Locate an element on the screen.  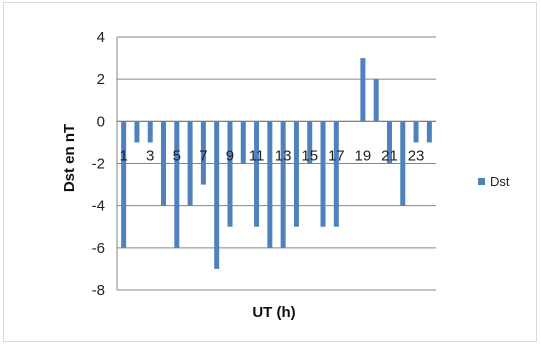
x-tick-label: 15 is located at coordinates (309, 155).